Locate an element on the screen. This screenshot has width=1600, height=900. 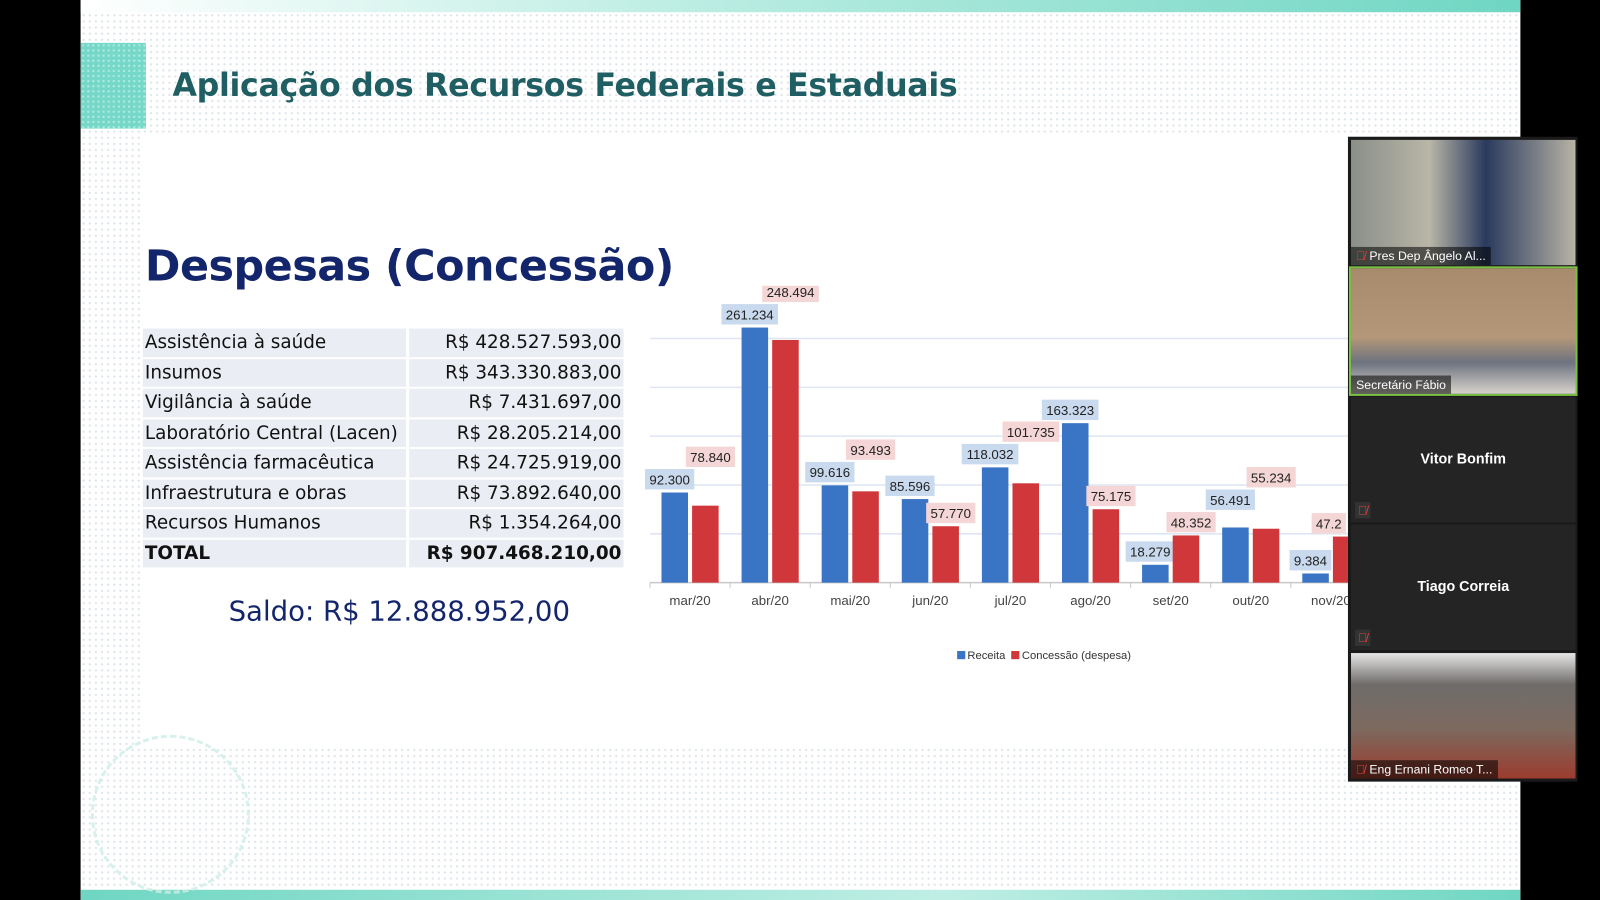
table-row: Insumos R$ 343.330.883,00 is located at coordinates (383, 372).